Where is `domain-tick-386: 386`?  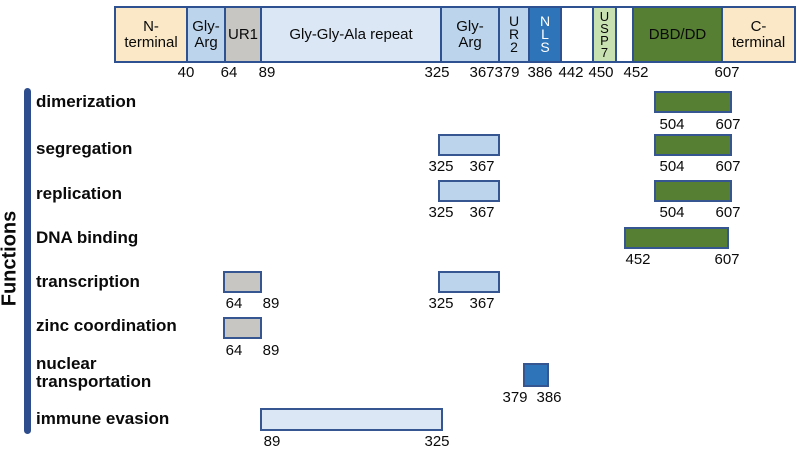
domain-tick-386: 386 is located at coordinates (540, 72).